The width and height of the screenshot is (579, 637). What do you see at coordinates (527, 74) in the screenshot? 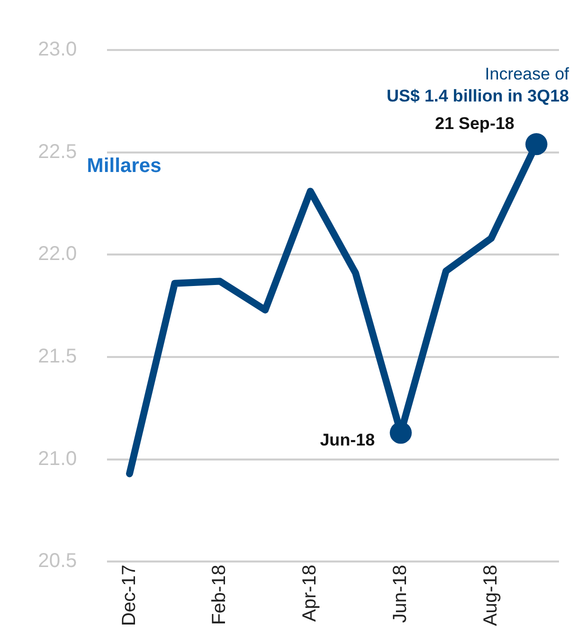
I see `annotation: Increase of` at bounding box center [527, 74].